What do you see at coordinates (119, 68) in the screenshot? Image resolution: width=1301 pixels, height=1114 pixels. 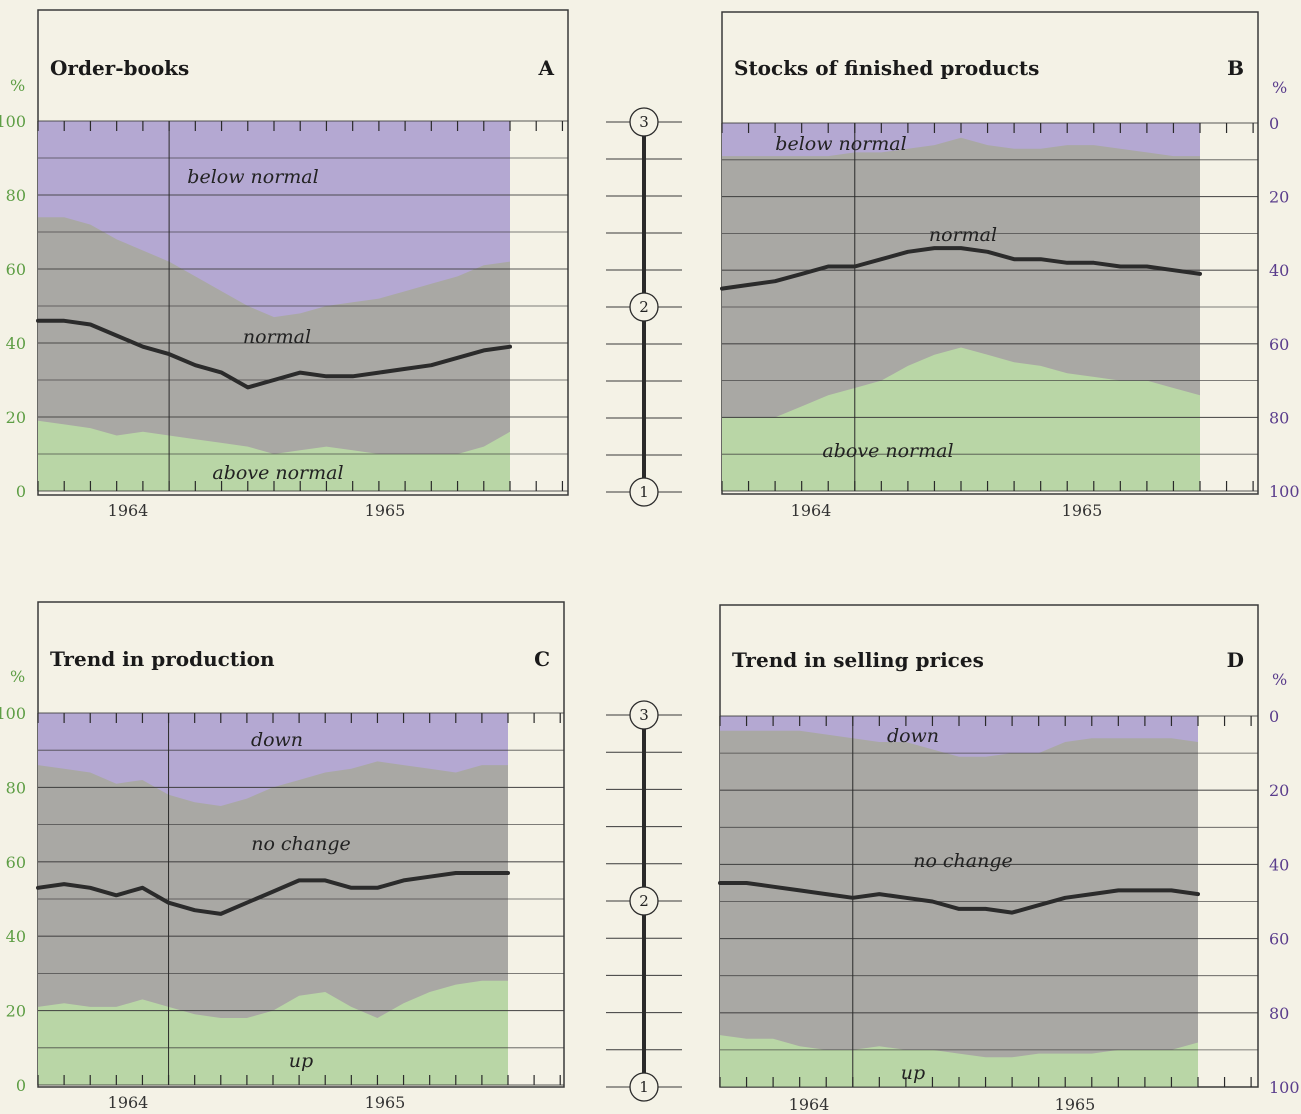 I see `chart-title: Order-books` at bounding box center [119, 68].